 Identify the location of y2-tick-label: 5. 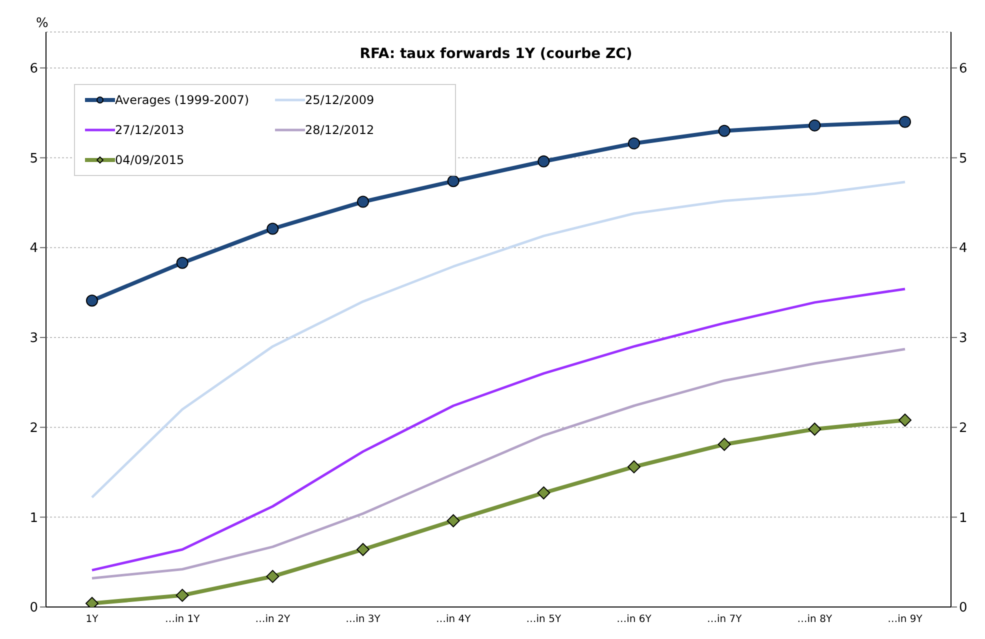
(963, 158).